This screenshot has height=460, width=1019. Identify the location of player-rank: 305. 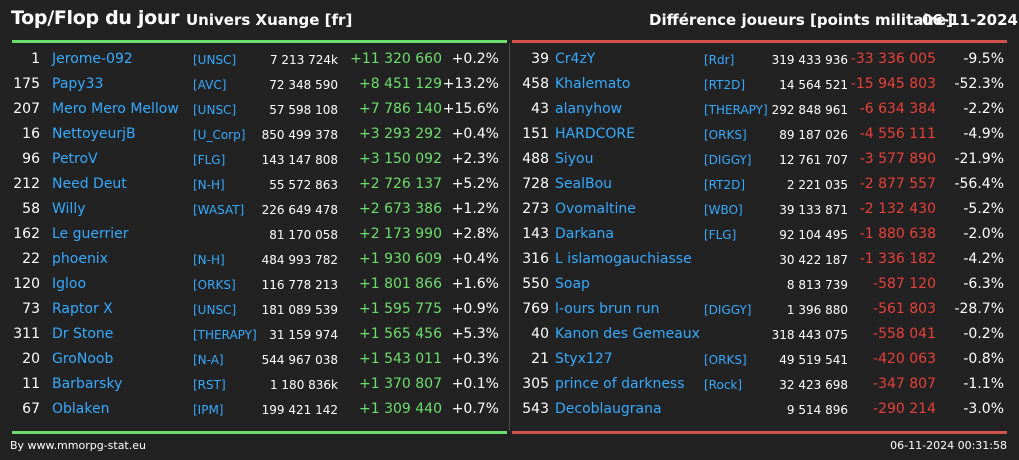
(535, 384).